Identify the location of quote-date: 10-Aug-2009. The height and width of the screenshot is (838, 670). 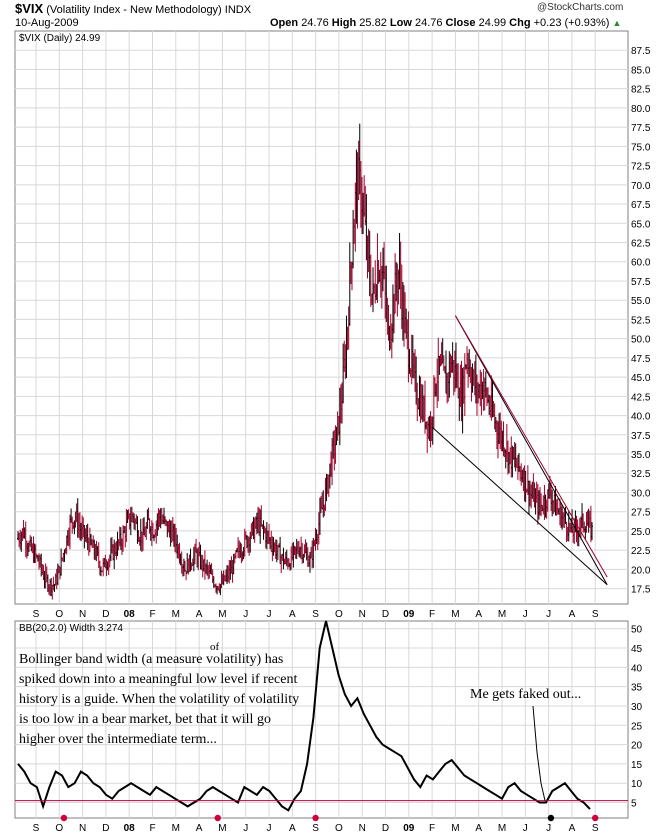
(47, 23).